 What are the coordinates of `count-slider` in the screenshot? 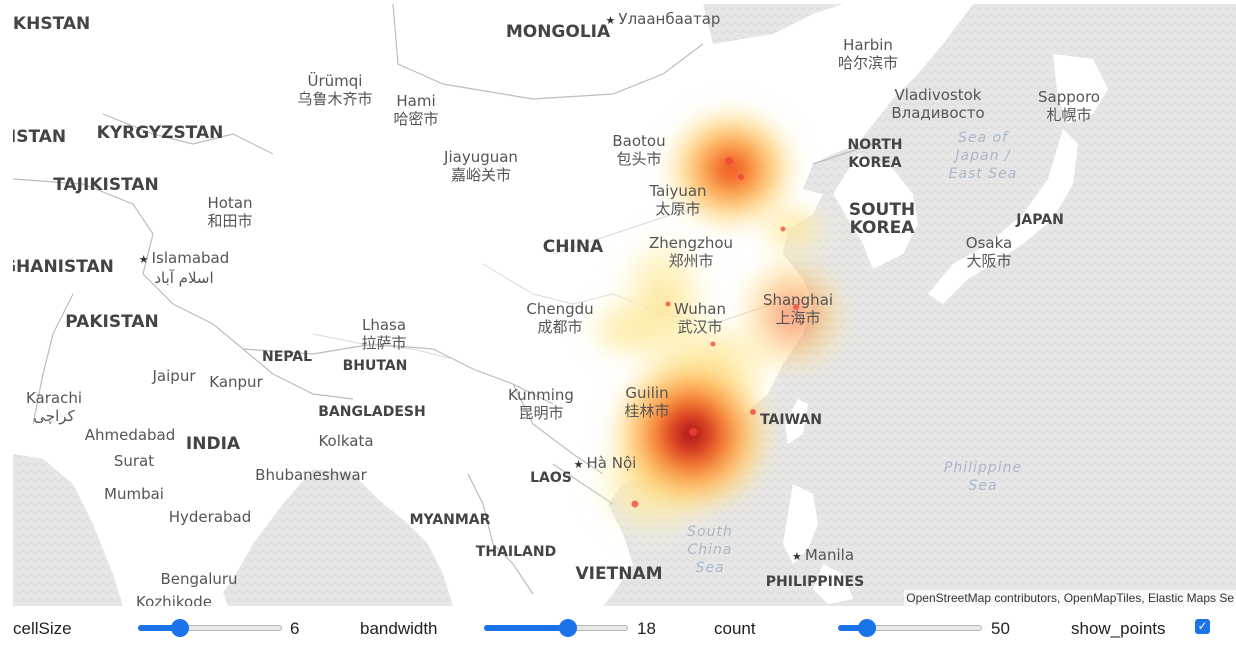 It's located at (910, 628).